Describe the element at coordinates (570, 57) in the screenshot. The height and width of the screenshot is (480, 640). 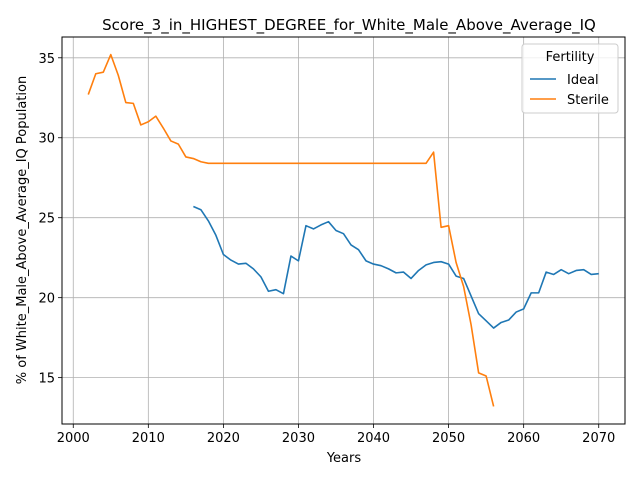
I see `legend-title: Fertility` at that location.